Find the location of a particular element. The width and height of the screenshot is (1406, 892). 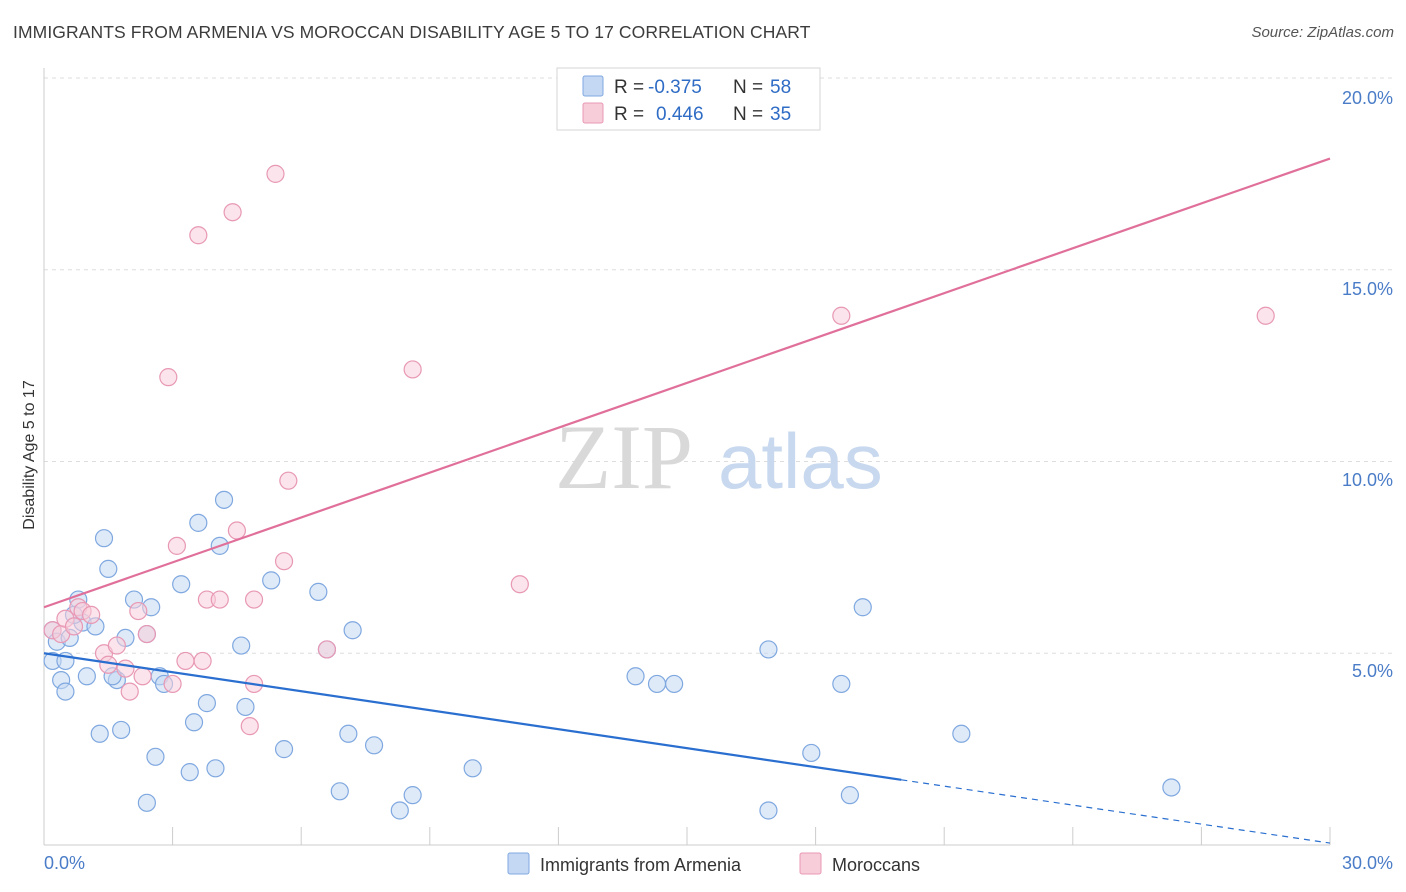

legend-r-label-2: R = is located at coordinates (629, 114).